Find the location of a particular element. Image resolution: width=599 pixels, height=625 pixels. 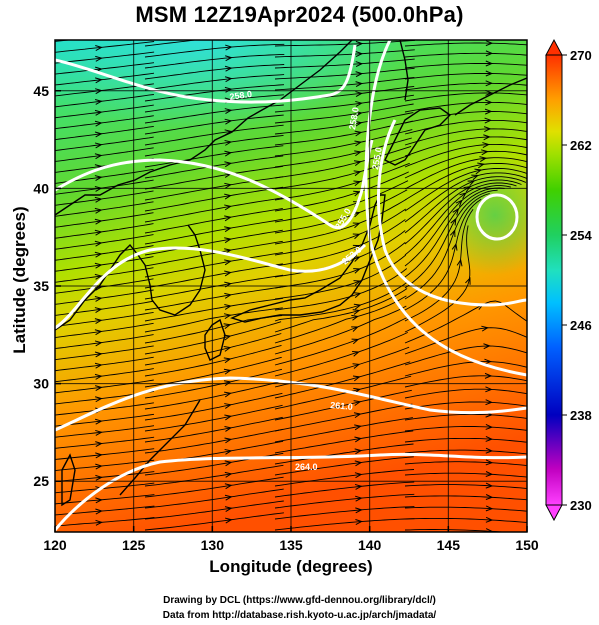

x-tick-label: 140 is located at coordinates (370, 545).